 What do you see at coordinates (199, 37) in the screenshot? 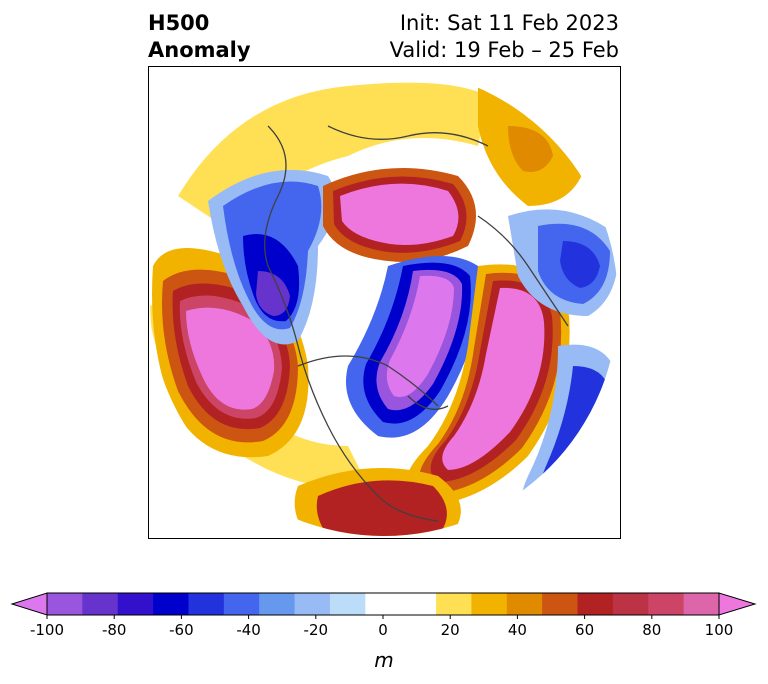
I see `map-title: H500 Anomaly` at bounding box center [199, 37].